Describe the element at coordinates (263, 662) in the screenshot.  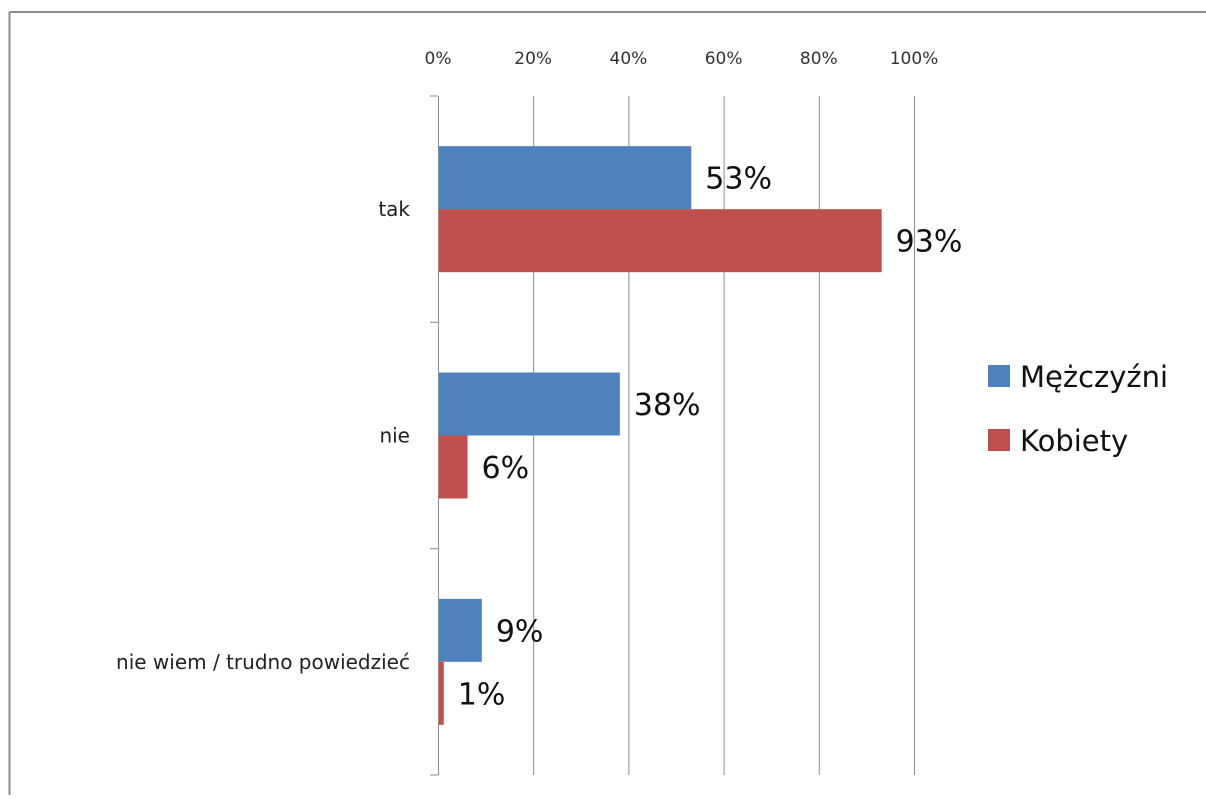
I see `category-label-2: nie wiem / trudno powiedzieć` at that location.